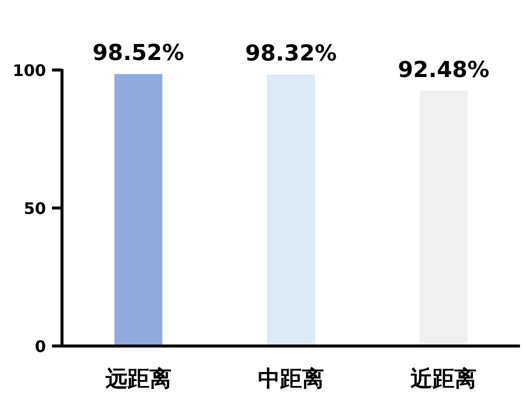 This screenshot has height=405, width=522. What do you see at coordinates (35, 208) in the screenshot?
I see `y-tick-label: 50` at bounding box center [35, 208].